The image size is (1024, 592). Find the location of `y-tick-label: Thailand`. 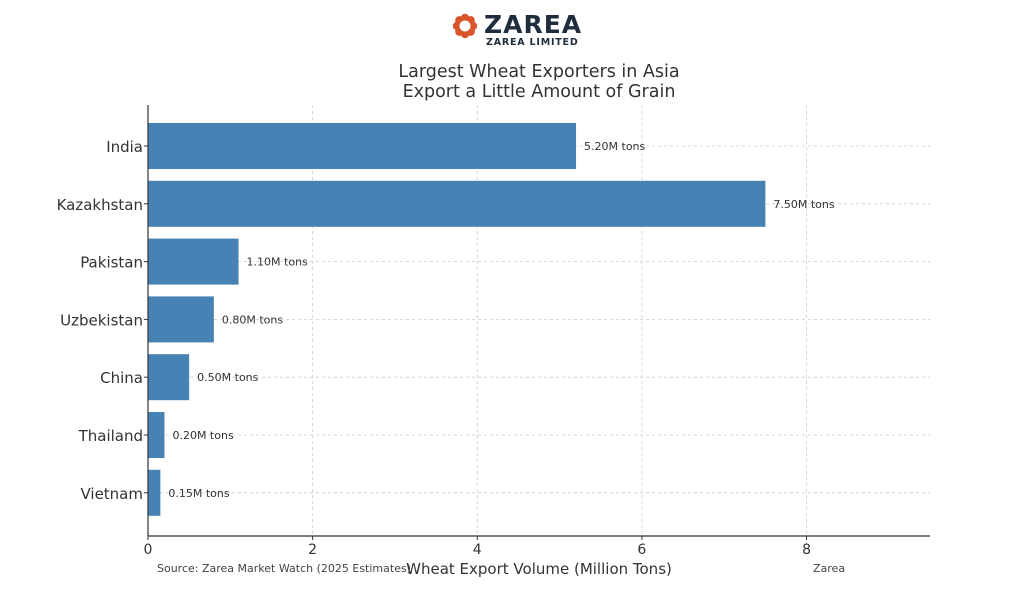

y-tick-label: Thailand is located at coordinates (110, 436).